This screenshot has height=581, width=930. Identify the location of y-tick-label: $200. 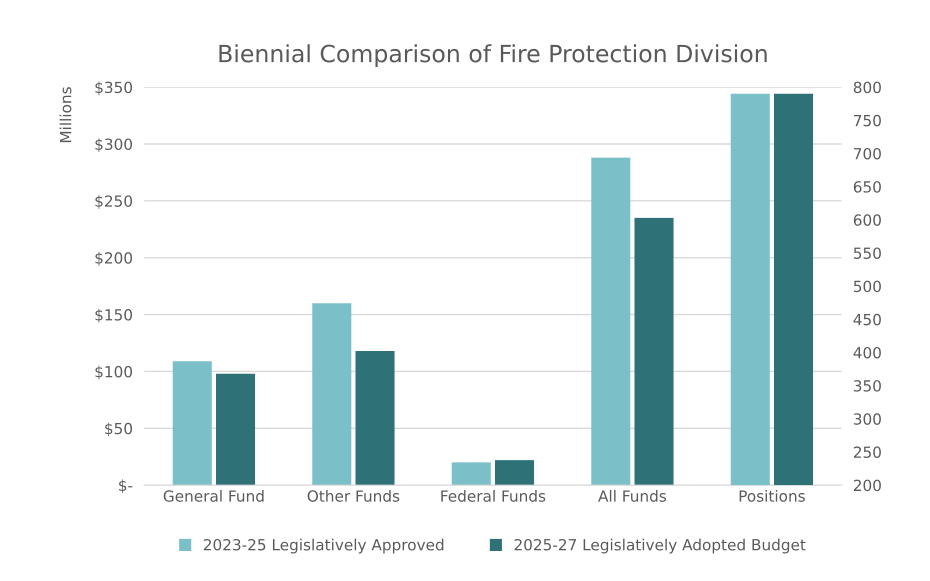
(113, 259).